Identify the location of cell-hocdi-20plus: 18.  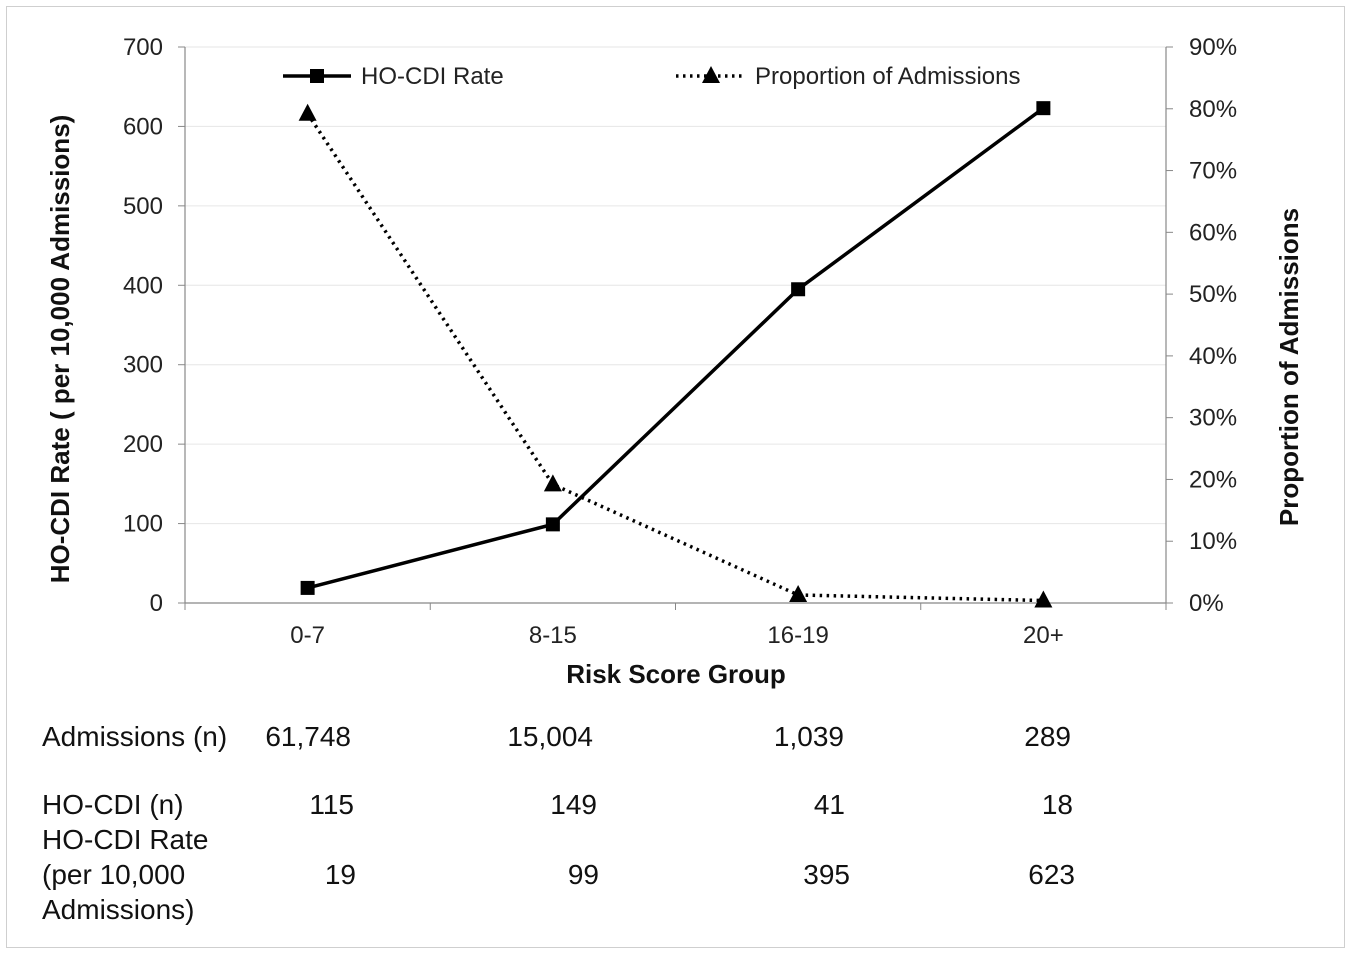
(1057, 804).